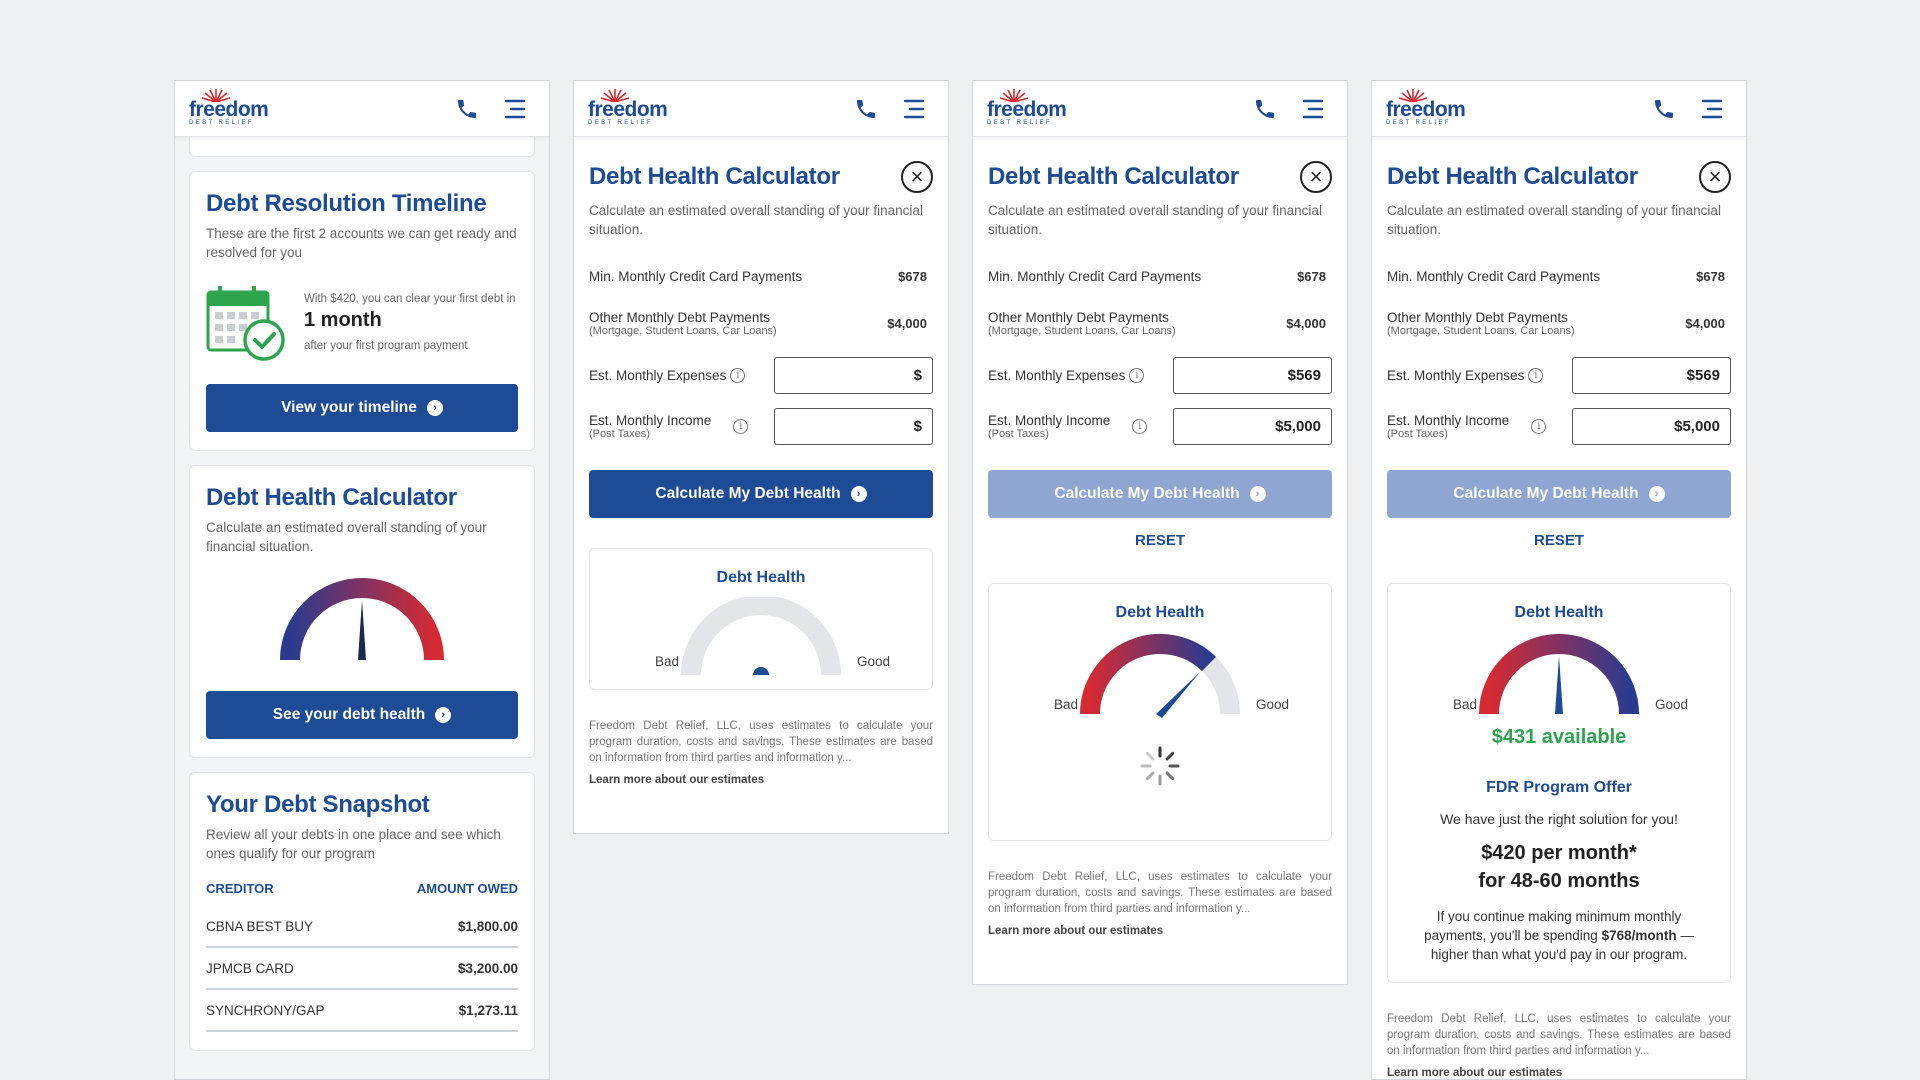  I want to click on table-row: JPMCB CARD $3,200.00, so click(362, 969).